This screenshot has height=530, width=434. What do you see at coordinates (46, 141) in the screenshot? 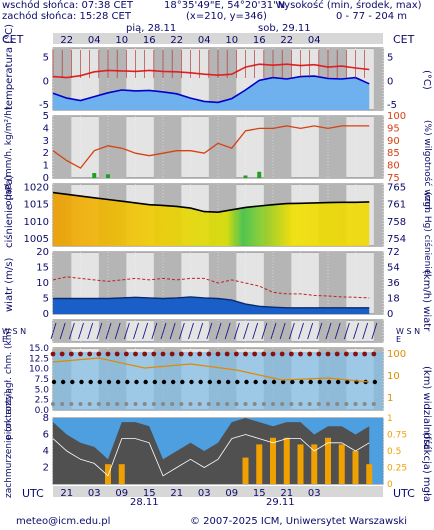
I see `precip-tick-left: 3` at bounding box center [46, 141].